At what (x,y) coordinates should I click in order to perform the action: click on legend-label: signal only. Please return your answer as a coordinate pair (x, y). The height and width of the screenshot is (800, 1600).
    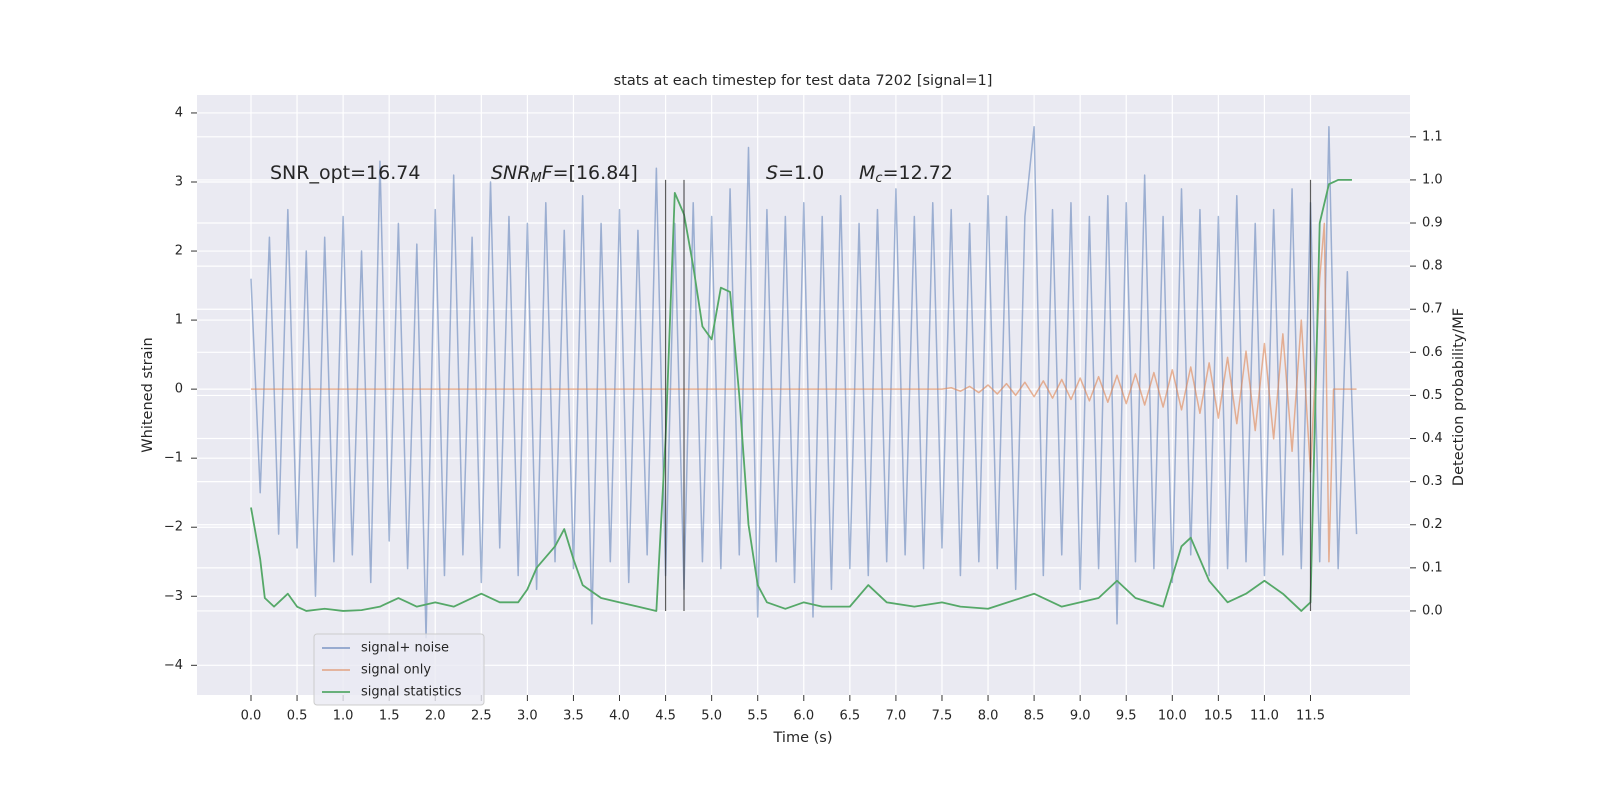
    Looking at the image, I should click on (396, 670).